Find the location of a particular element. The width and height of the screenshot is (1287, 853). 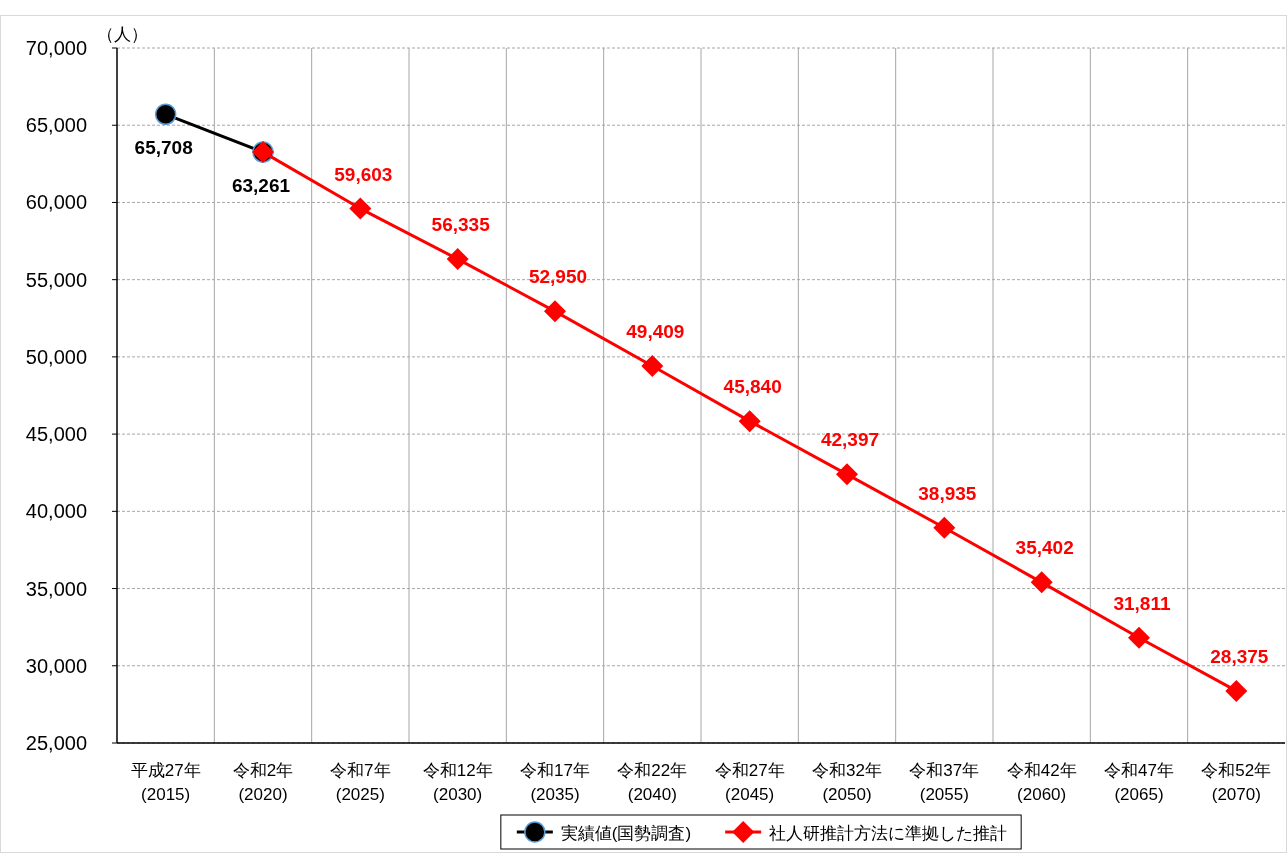

y-tick-label: 40,000 is located at coordinates (56, 511).